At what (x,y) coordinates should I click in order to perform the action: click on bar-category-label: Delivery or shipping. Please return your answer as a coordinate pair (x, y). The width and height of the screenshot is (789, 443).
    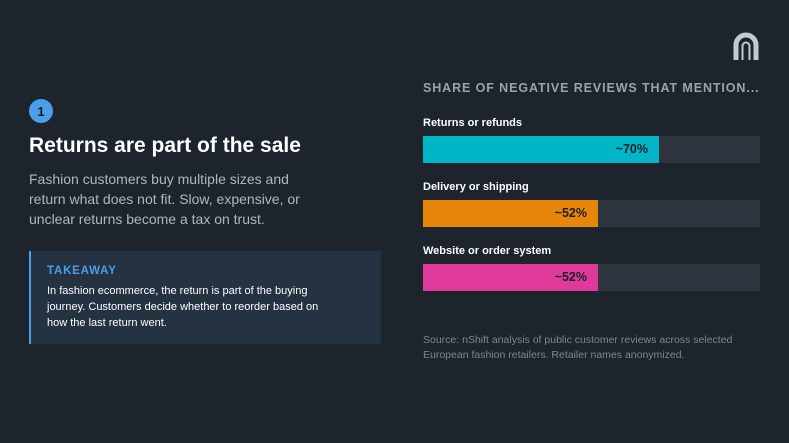
    Looking at the image, I should click on (476, 187).